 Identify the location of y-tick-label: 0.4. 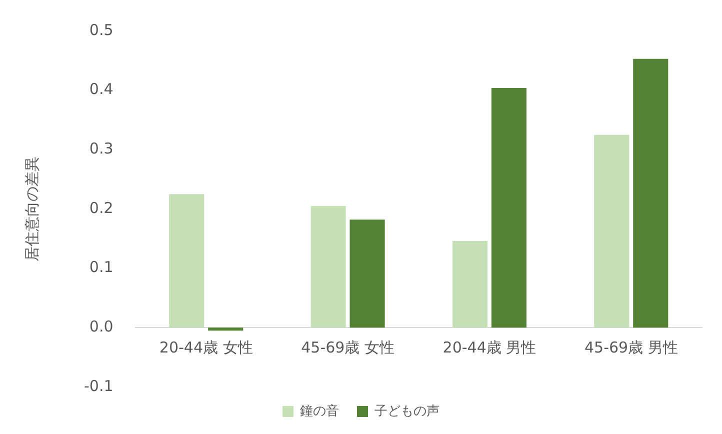
(101, 89).